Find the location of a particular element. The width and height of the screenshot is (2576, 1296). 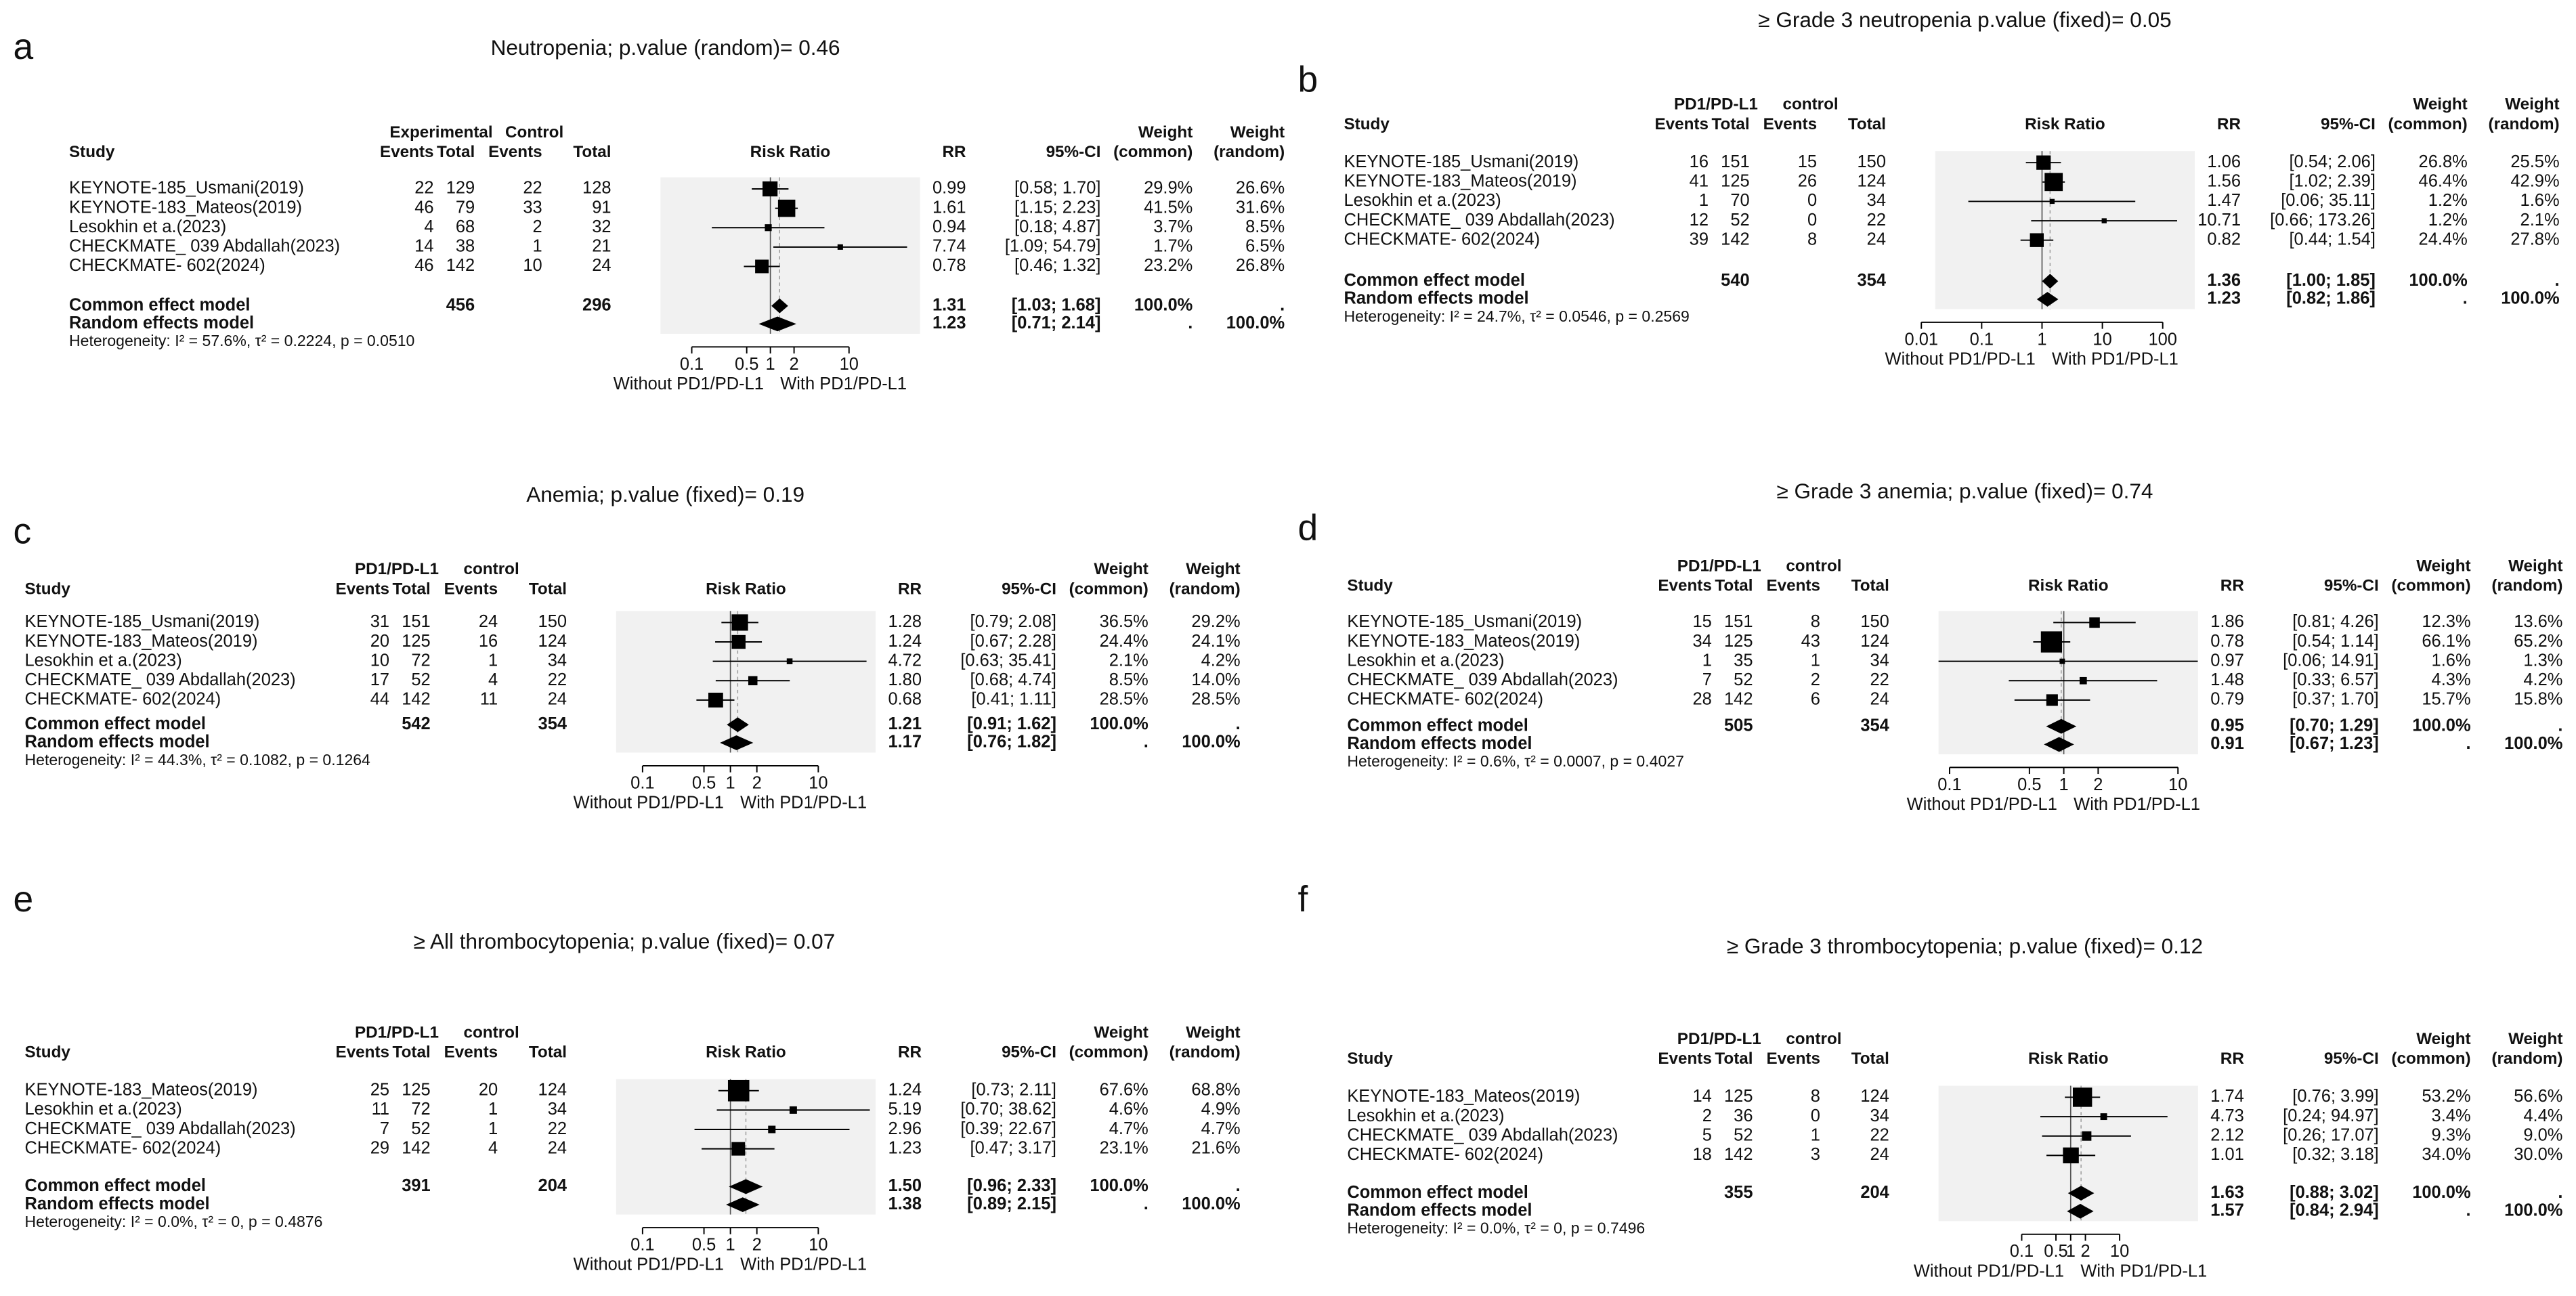

panel-letter: d is located at coordinates (1308, 528).